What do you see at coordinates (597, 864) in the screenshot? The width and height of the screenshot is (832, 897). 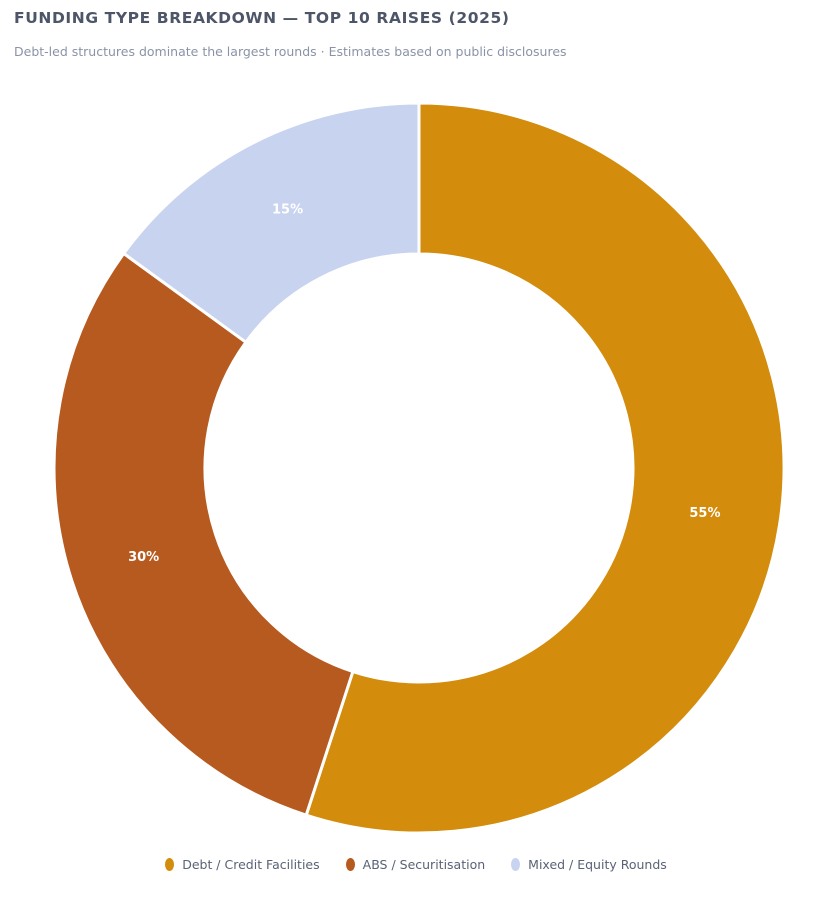 I see `legend-label: Mixed / Equity Rounds` at bounding box center [597, 864].